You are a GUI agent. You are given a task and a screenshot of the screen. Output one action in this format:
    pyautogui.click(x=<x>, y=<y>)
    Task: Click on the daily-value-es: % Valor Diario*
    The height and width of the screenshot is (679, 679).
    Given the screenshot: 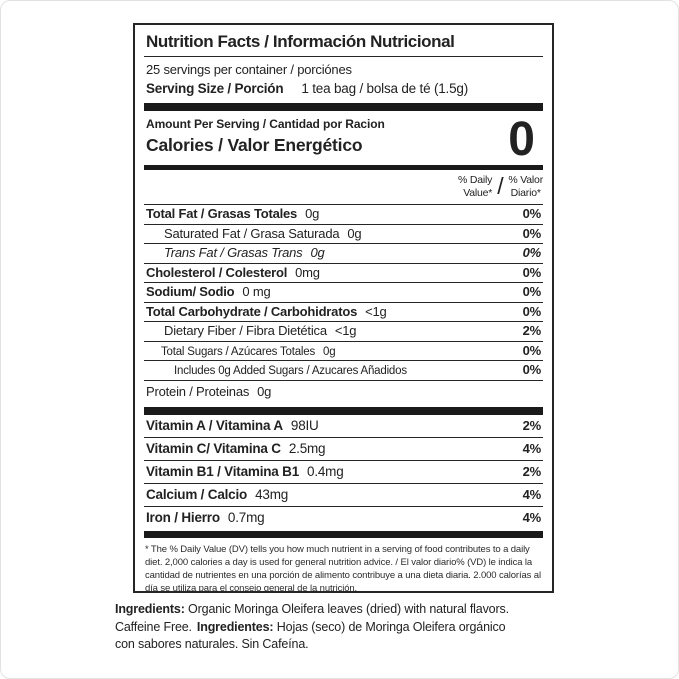 What is the action you would take?
    pyautogui.click(x=525, y=186)
    